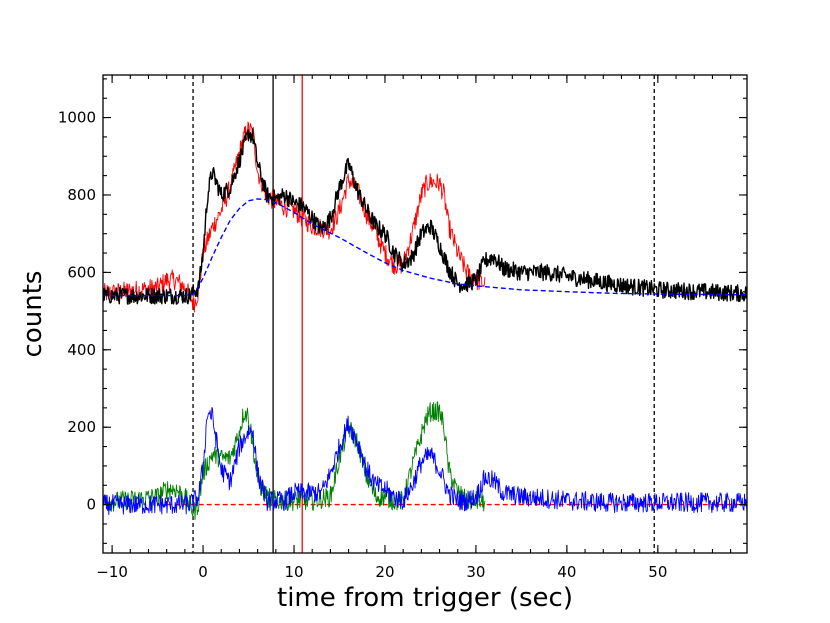  Describe the element at coordinates (384, 572) in the screenshot. I see `x-tick-label: 20` at that location.